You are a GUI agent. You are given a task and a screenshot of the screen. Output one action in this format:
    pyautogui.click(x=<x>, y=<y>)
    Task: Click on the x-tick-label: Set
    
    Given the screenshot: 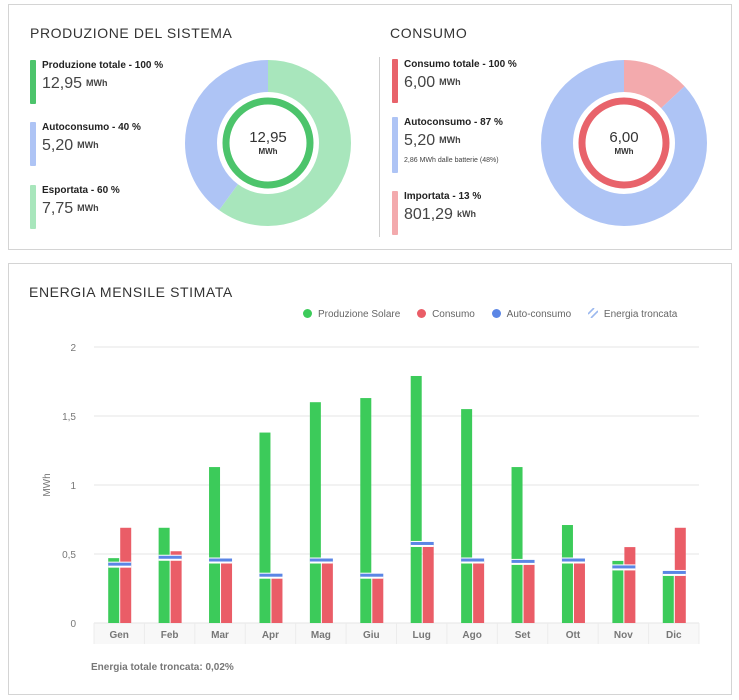 What is the action you would take?
    pyautogui.click(x=523, y=635)
    